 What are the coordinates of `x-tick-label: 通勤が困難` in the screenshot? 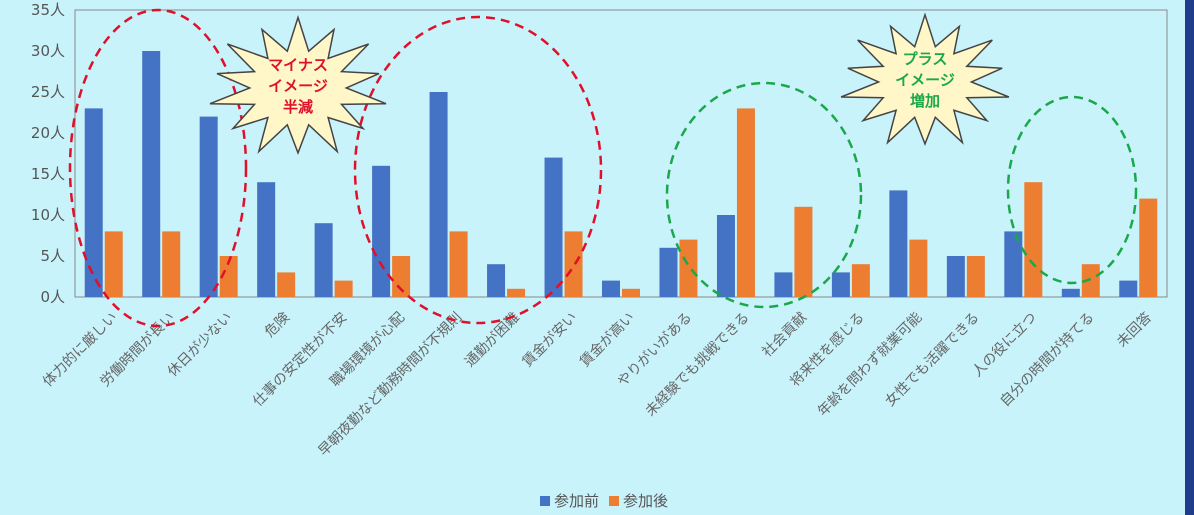 It's located at (492, 340).